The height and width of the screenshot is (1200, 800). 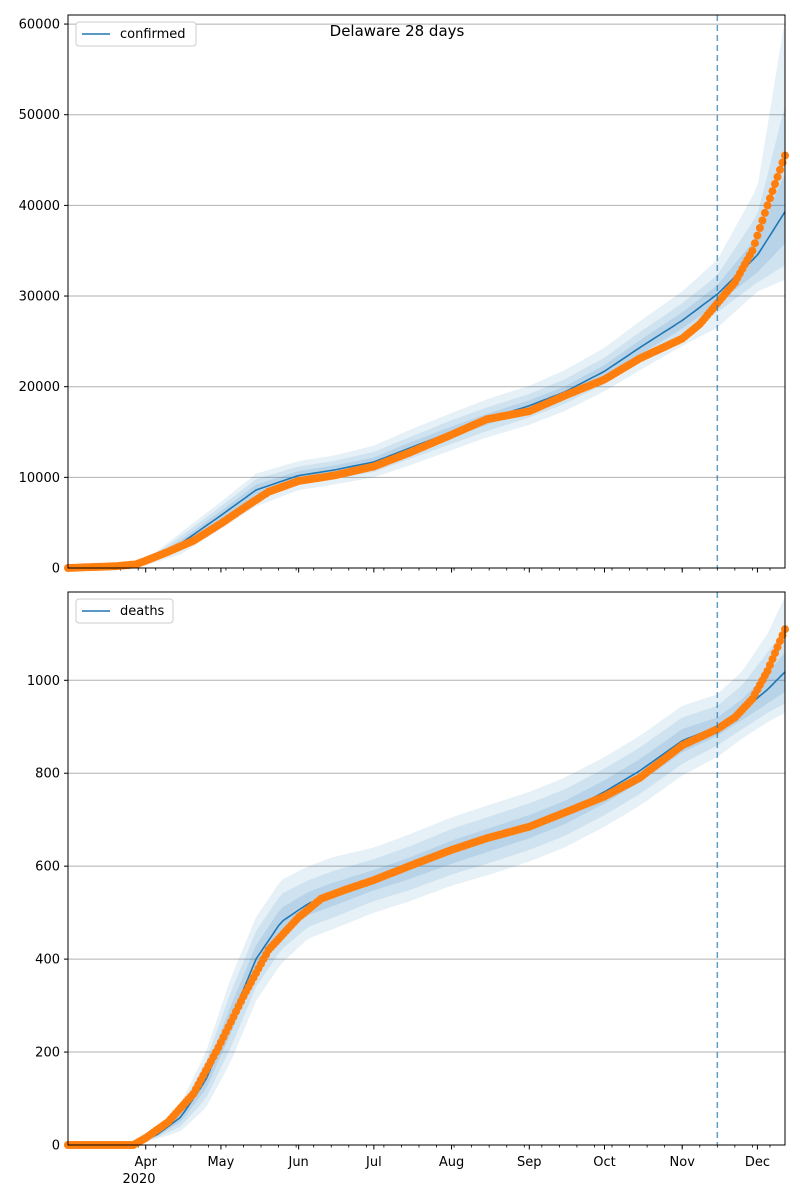 I want to click on y-tick-label: 600, so click(x=47, y=867).